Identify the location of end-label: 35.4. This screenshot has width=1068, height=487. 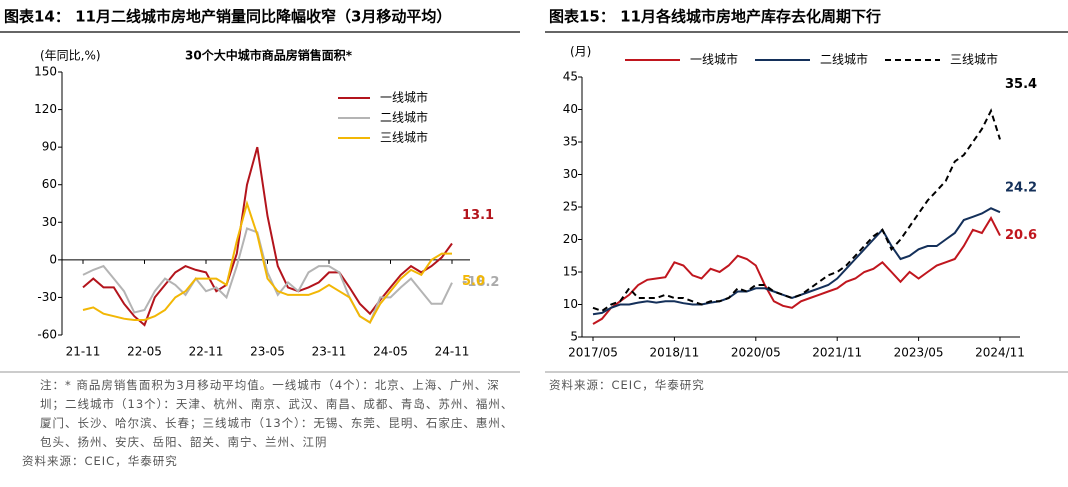
(1021, 84).